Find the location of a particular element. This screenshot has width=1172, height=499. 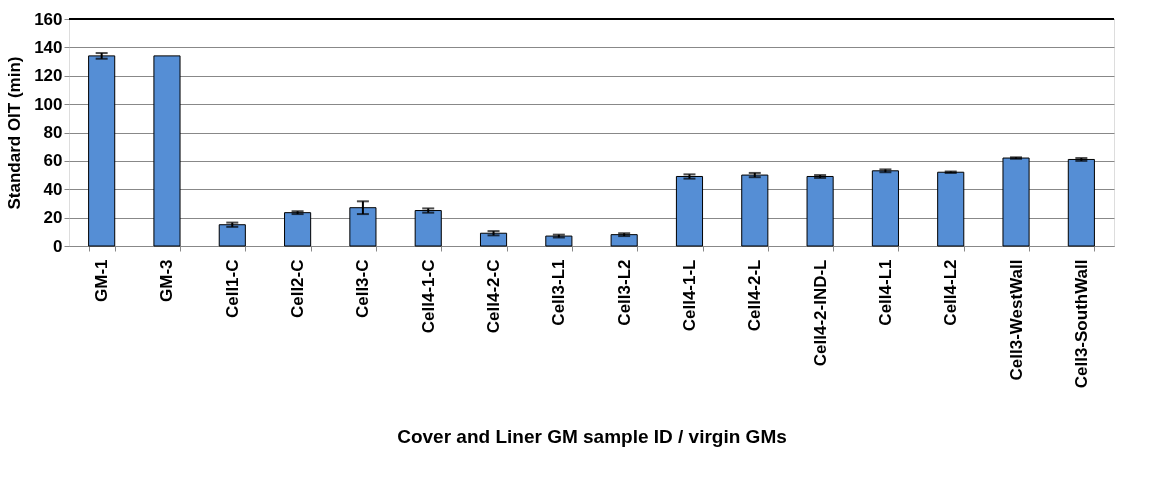

x-tick-label: GM-1 is located at coordinates (102, 280).